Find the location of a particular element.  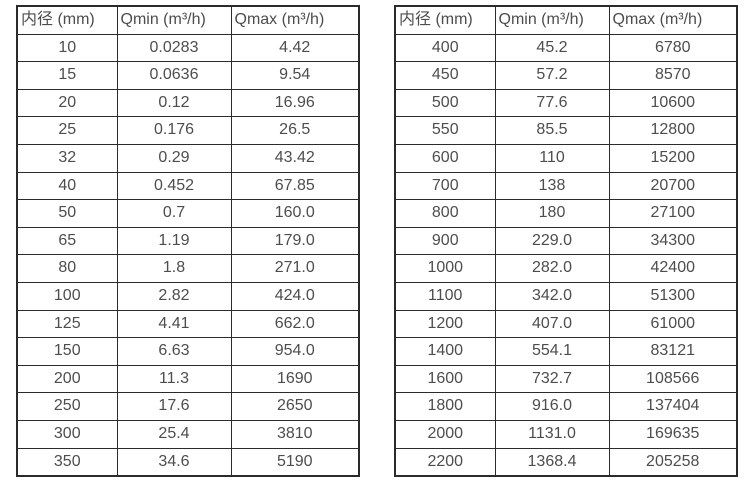

cell-qmin: 4.41 is located at coordinates (174, 324).